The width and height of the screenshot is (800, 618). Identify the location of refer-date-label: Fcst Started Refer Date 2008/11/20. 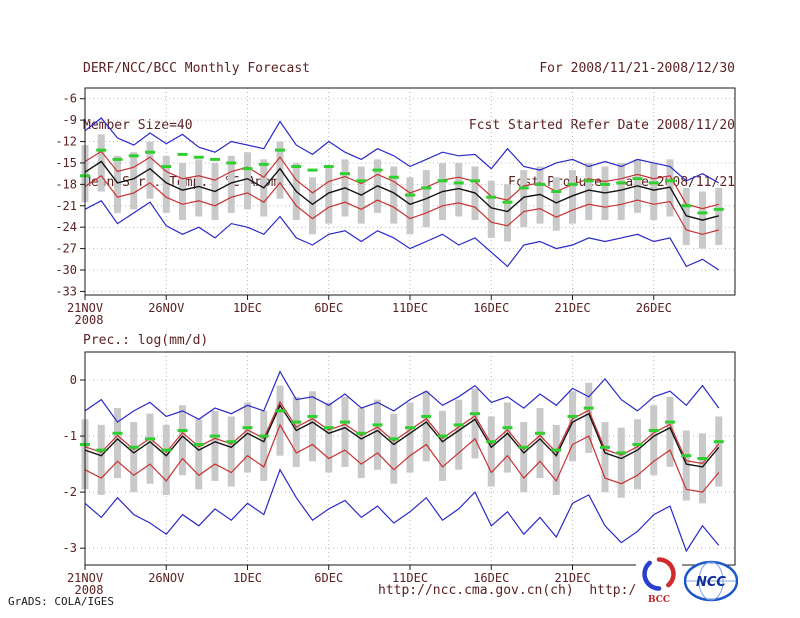
(601, 125).